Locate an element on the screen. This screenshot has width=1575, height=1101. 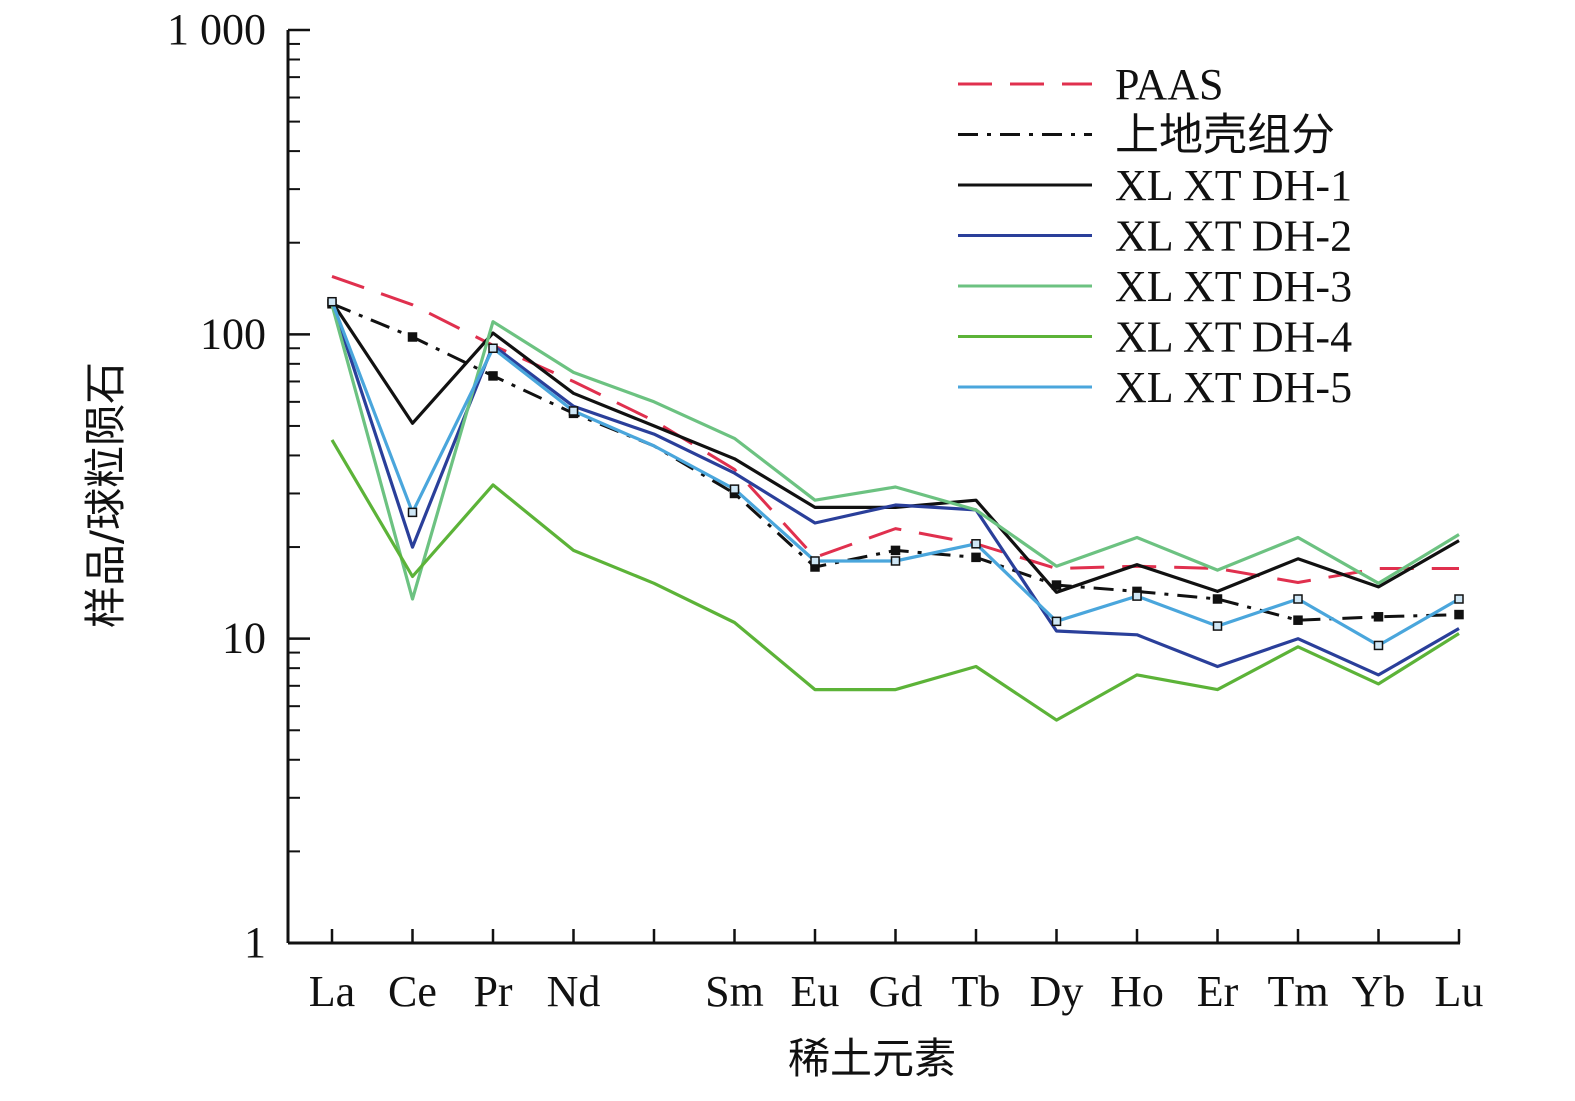
legend-label: XL XT DH-2 is located at coordinates (1233, 236).